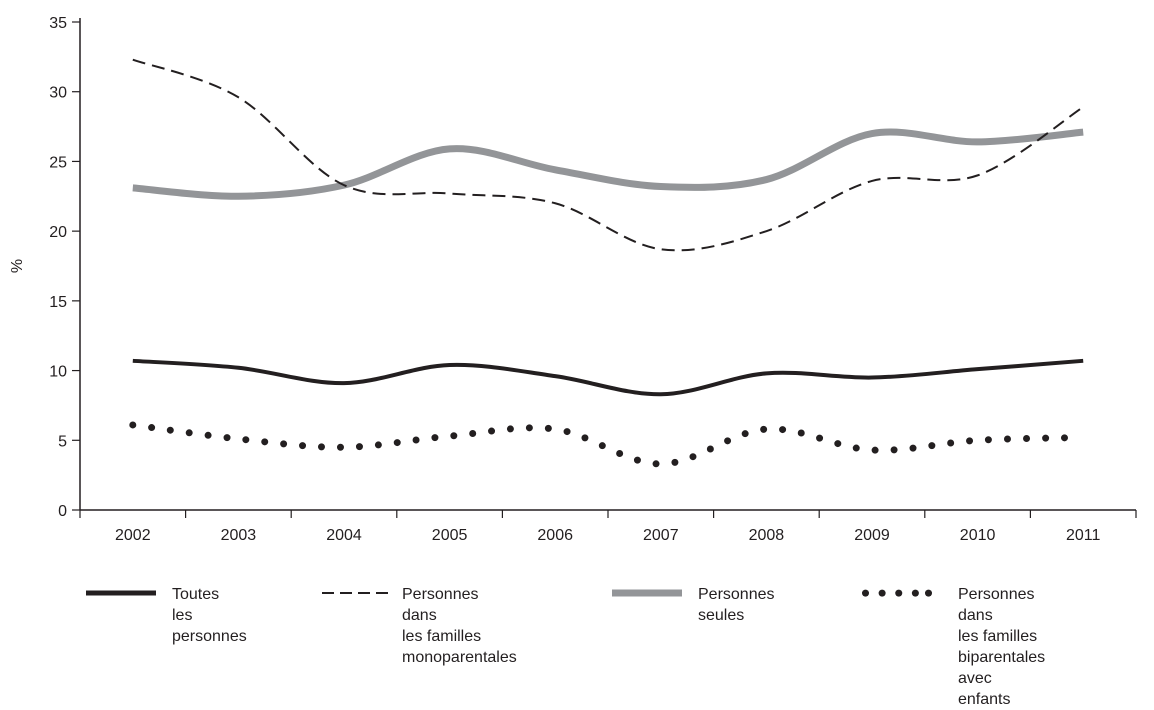 The image size is (1154, 710). What do you see at coordinates (1083, 535) in the screenshot?
I see `x-tick-label: 2011` at bounding box center [1083, 535].